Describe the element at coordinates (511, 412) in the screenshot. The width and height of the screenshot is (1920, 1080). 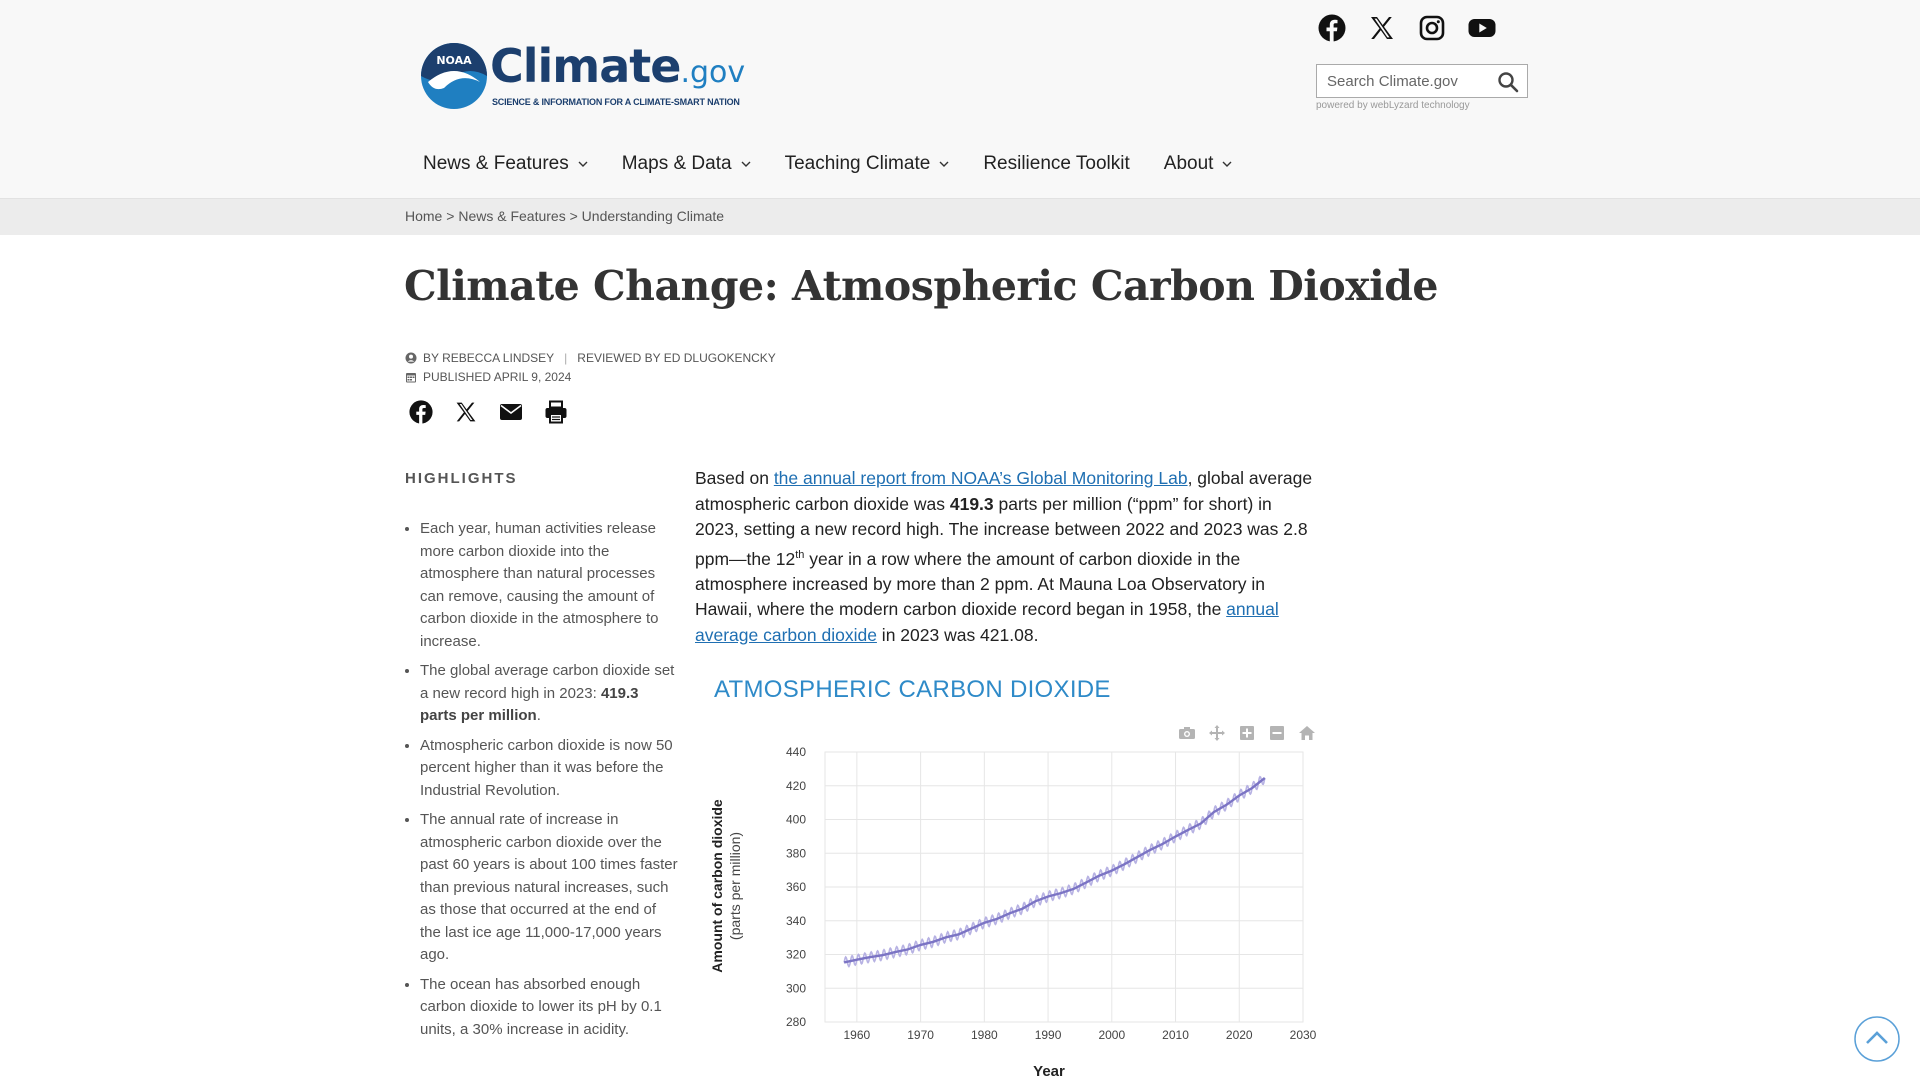
I see `email-icon` at that location.